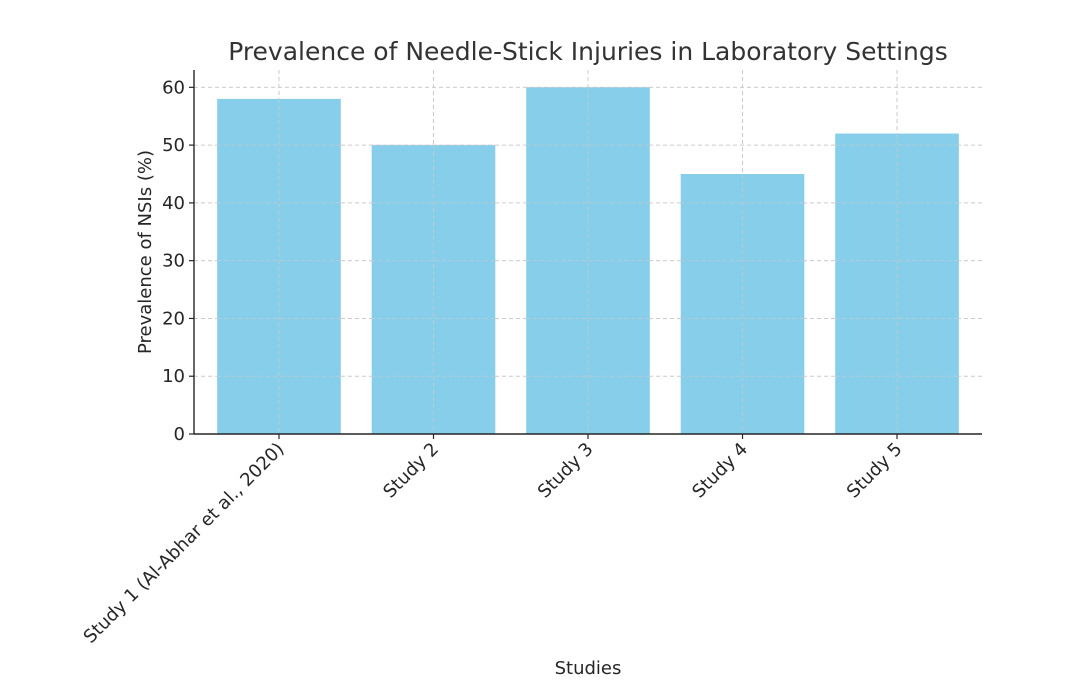 The width and height of the screenshot is (1066, 698). What do you see at coordinates (173, 145) in the screenshot?
I see `y-tick-label: 50` at bounding box center [173, 145].